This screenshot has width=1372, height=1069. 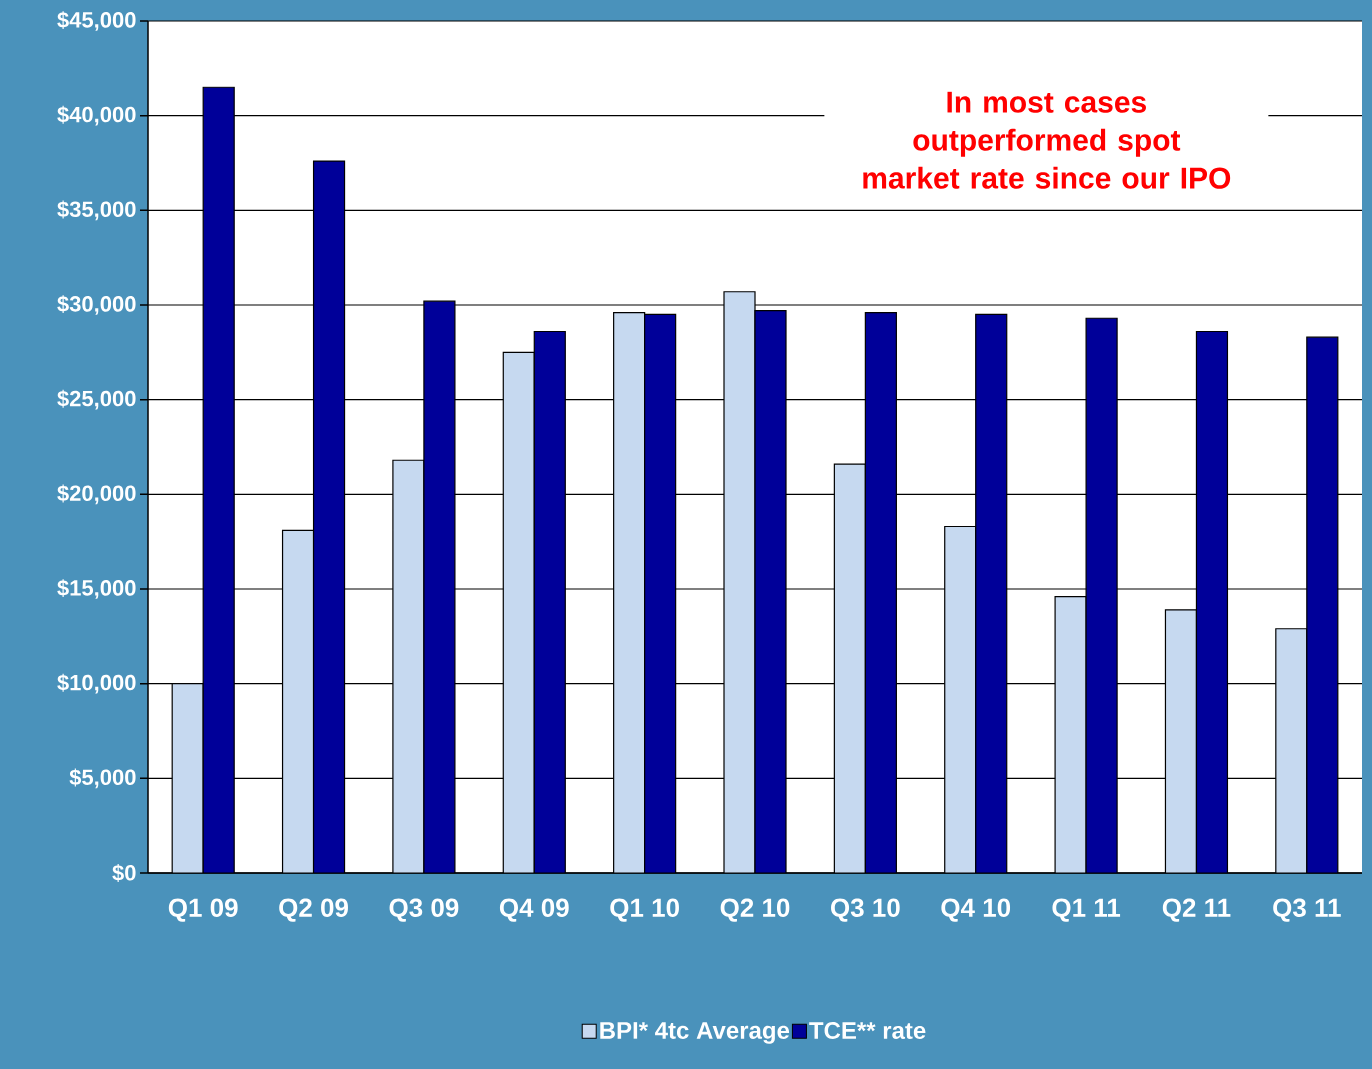 What do you see at coordinates (313, 910) in the screenshot?
I see `x-tick-label: Q2 09` at bounding box center [313, 910].